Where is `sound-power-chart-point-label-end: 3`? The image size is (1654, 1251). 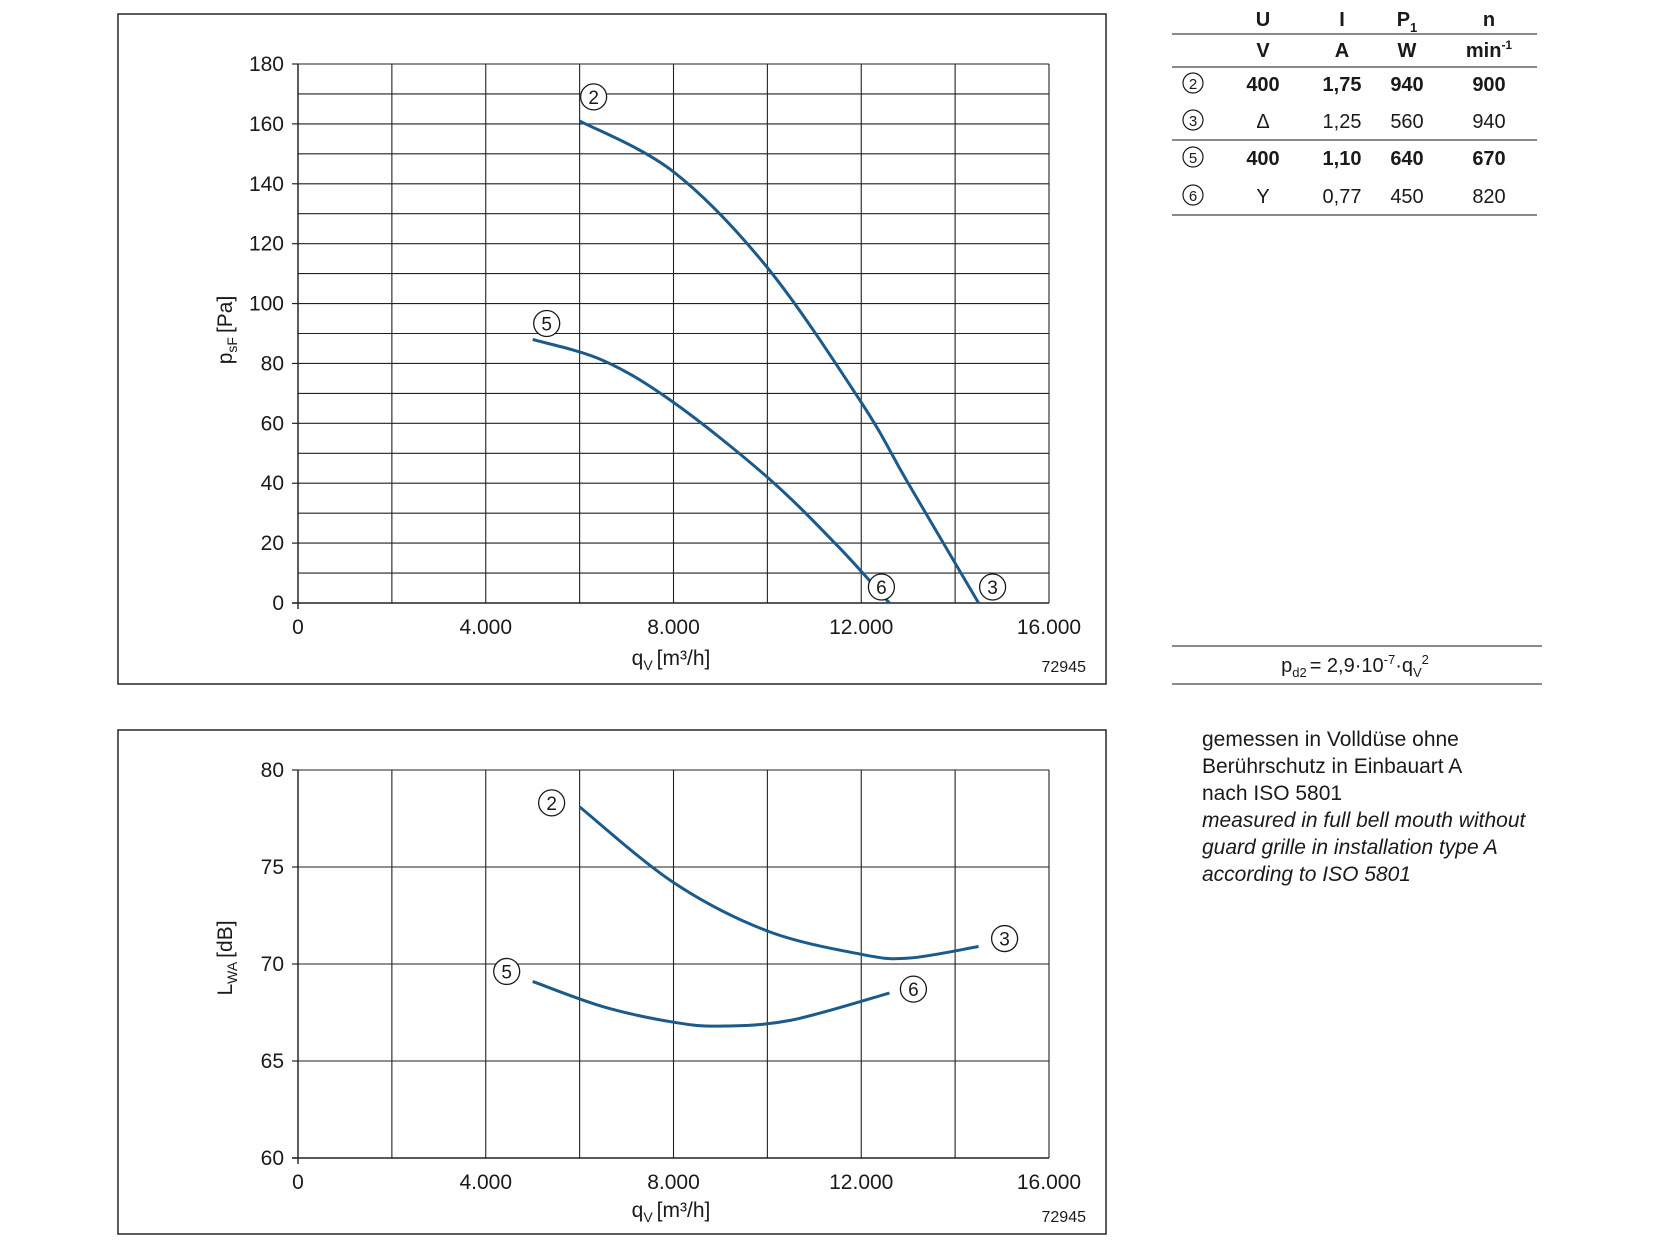 sound-power-chart-point-label-end: 3 is located at coordinates (1004, 940).